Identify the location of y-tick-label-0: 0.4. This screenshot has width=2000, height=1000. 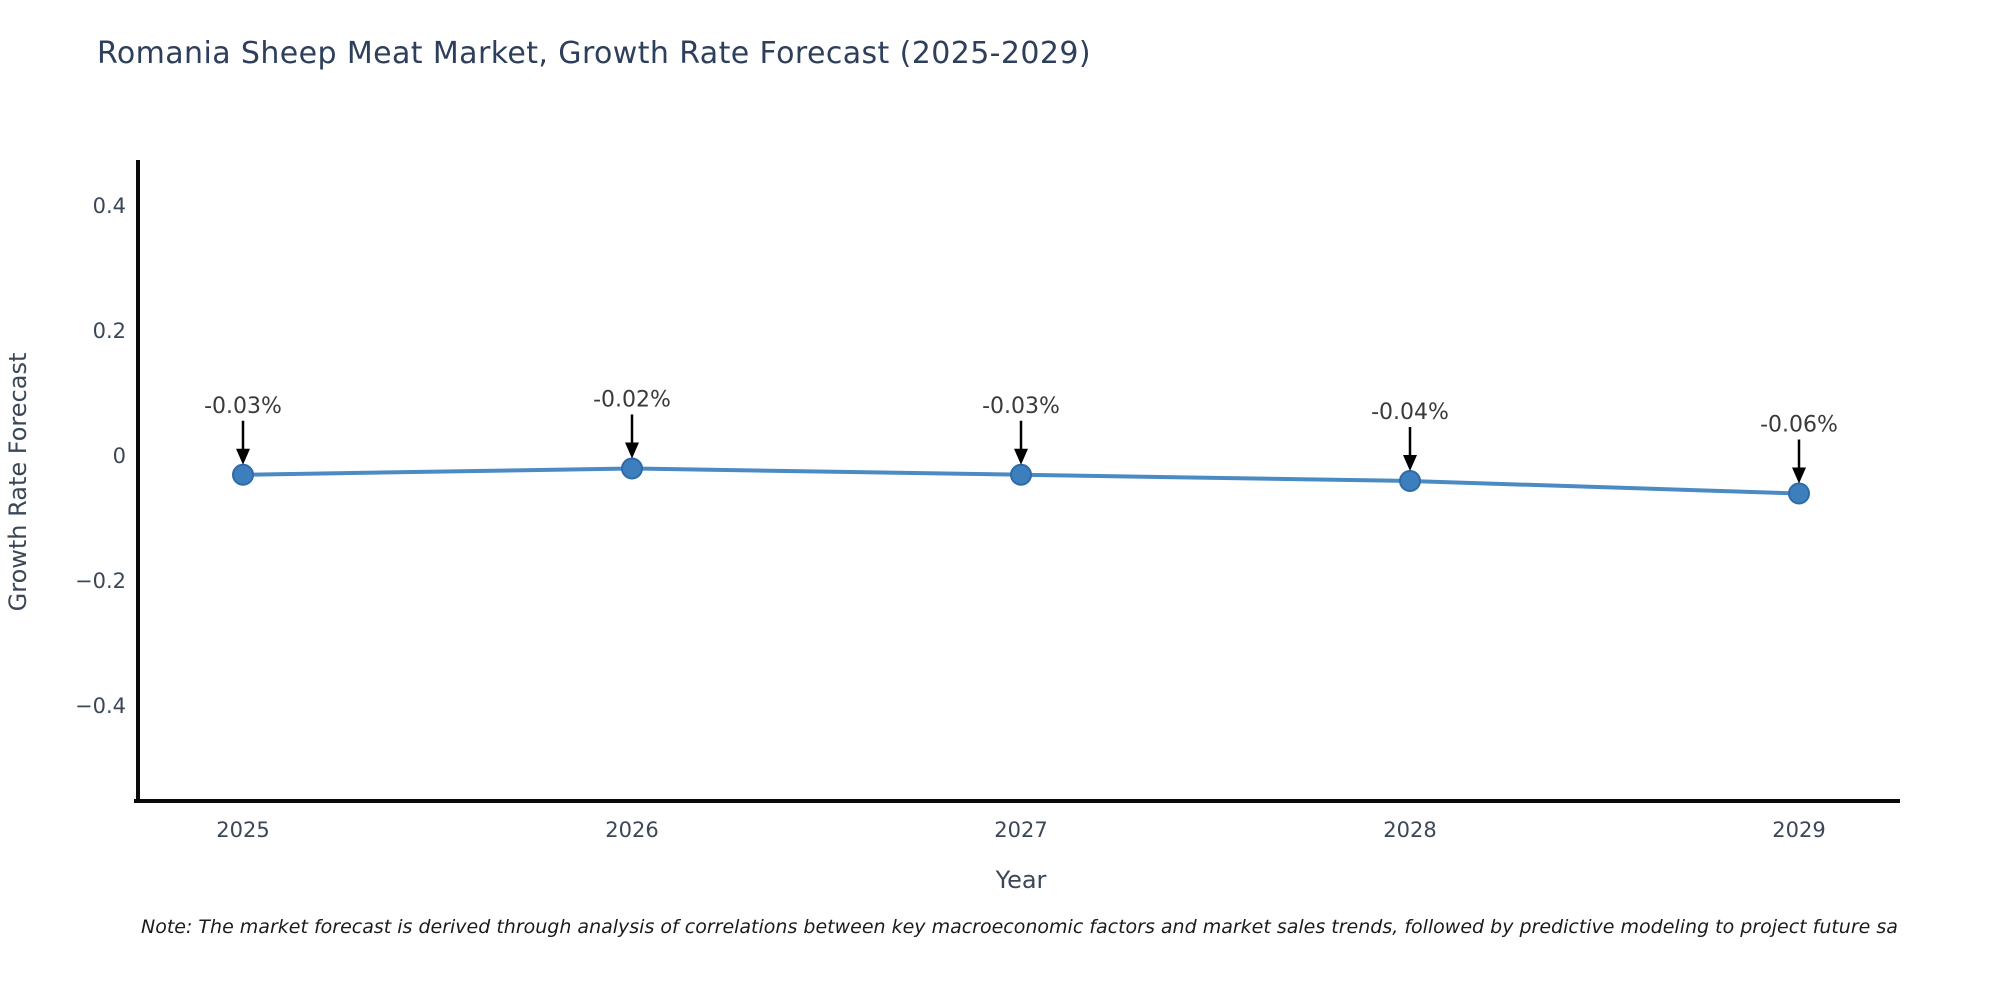
(109, 206).